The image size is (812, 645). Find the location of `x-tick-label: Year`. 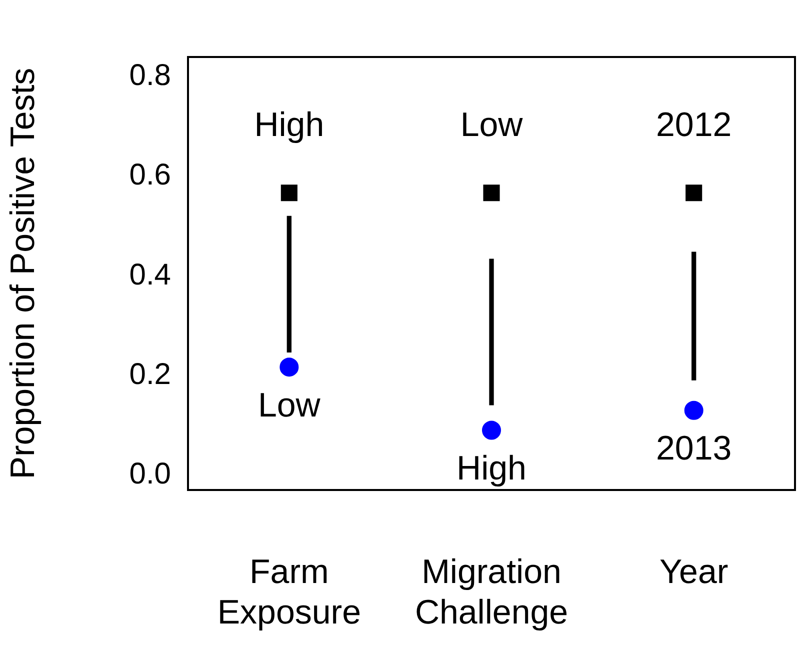

x-tick-label: Year is located at coordinates (693, 571).